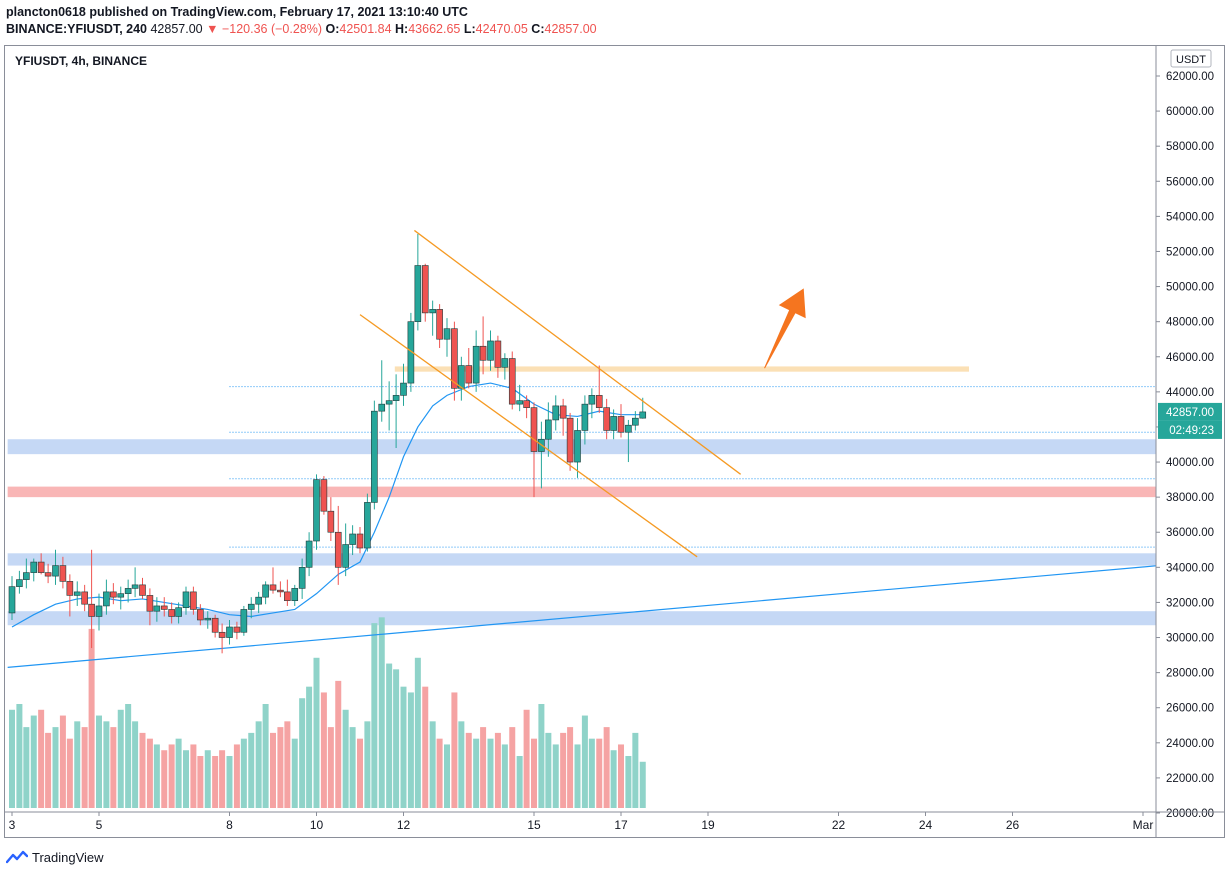 The width and height of the screenshot is (1232, 875). I want to click on countdown-label: 02:49:23, so click(1191, 431).